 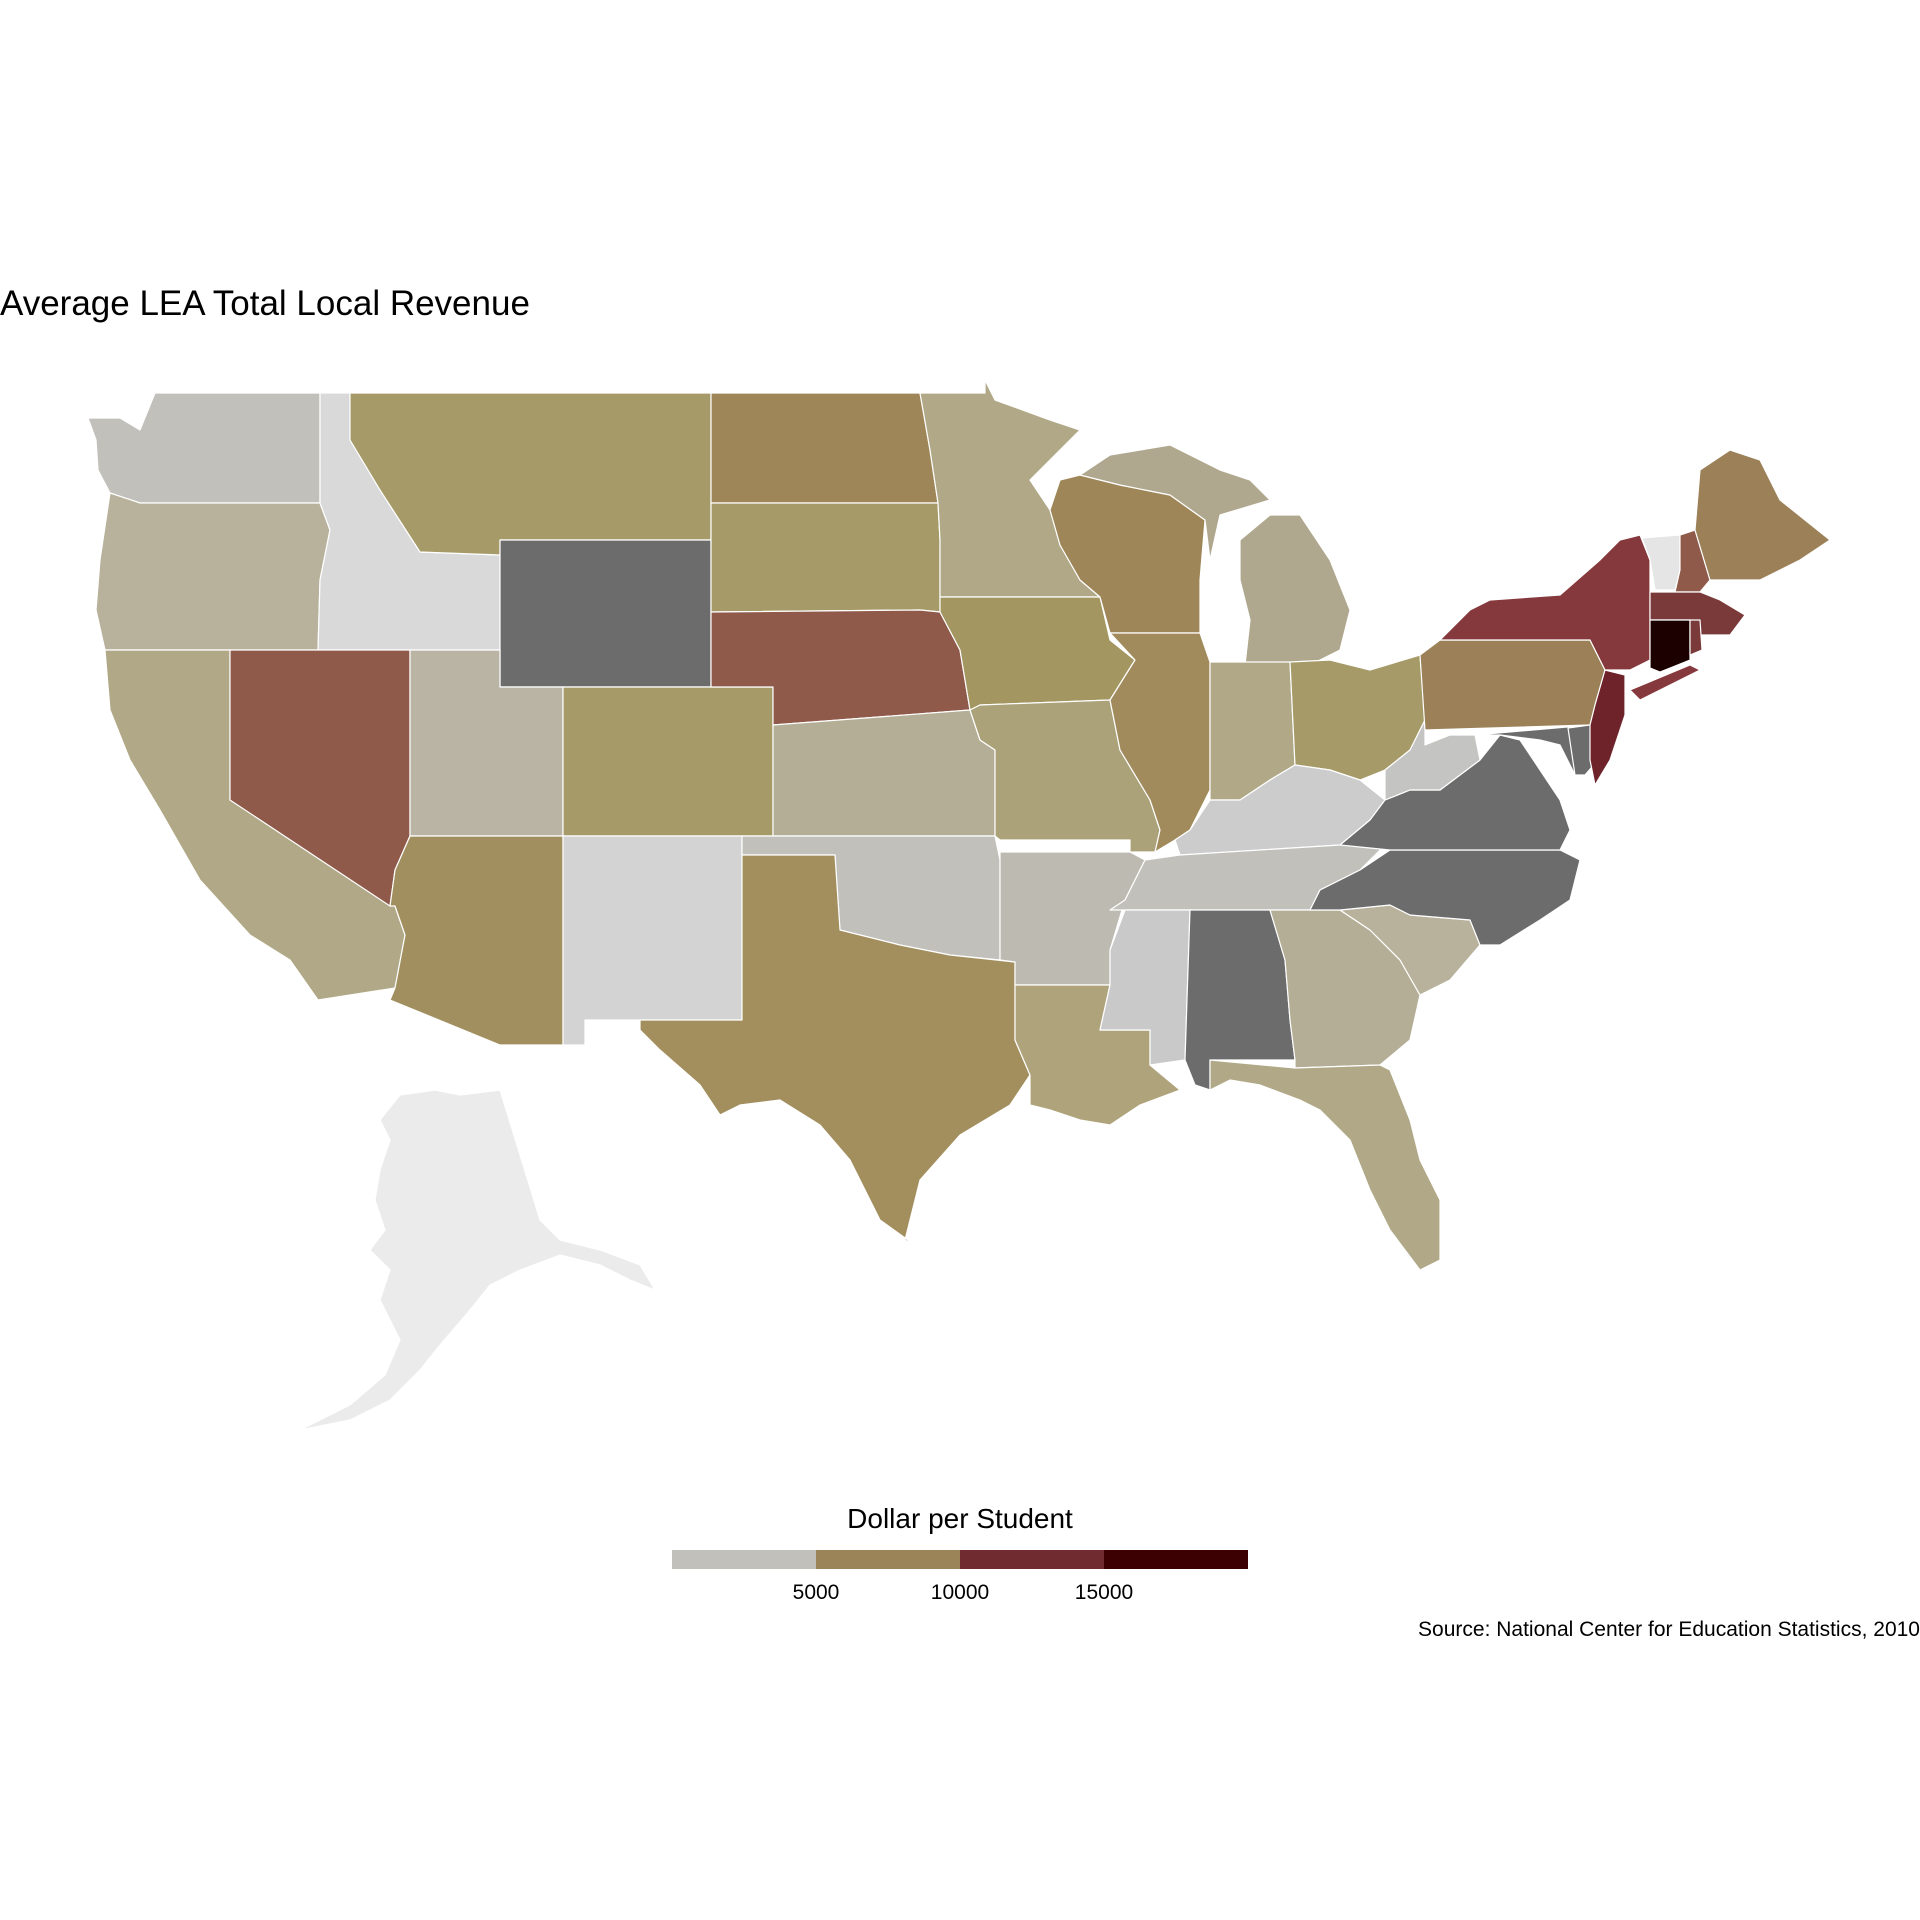 I want to click on legend-color-bar, so click(x=960, y=1559).